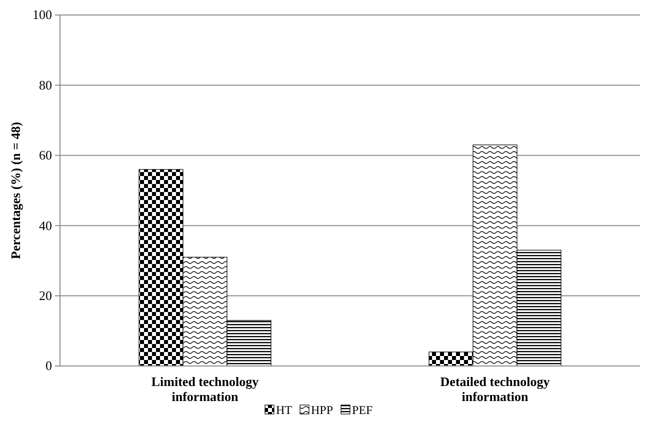 The height and width of the screenshot is (436, 646). I want to click on y-tick-label: 60, so click(45, 155).